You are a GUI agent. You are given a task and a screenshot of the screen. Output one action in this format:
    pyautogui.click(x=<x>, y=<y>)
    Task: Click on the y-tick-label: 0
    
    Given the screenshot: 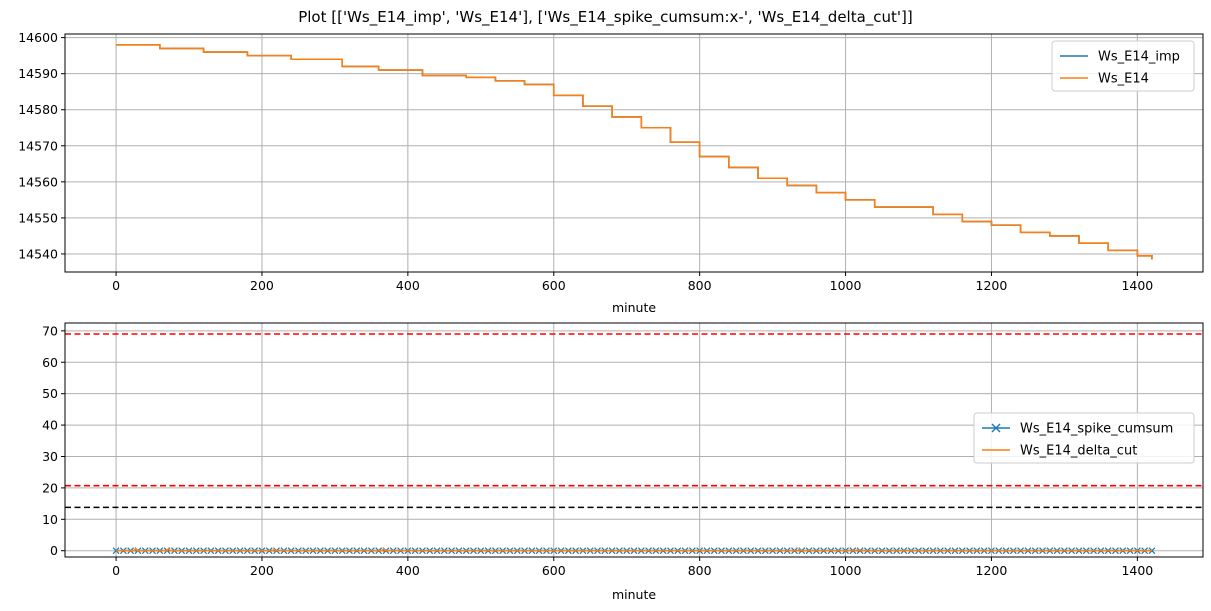 What is the action you would take?
    pyautogui.click(x=54, y=550)
    